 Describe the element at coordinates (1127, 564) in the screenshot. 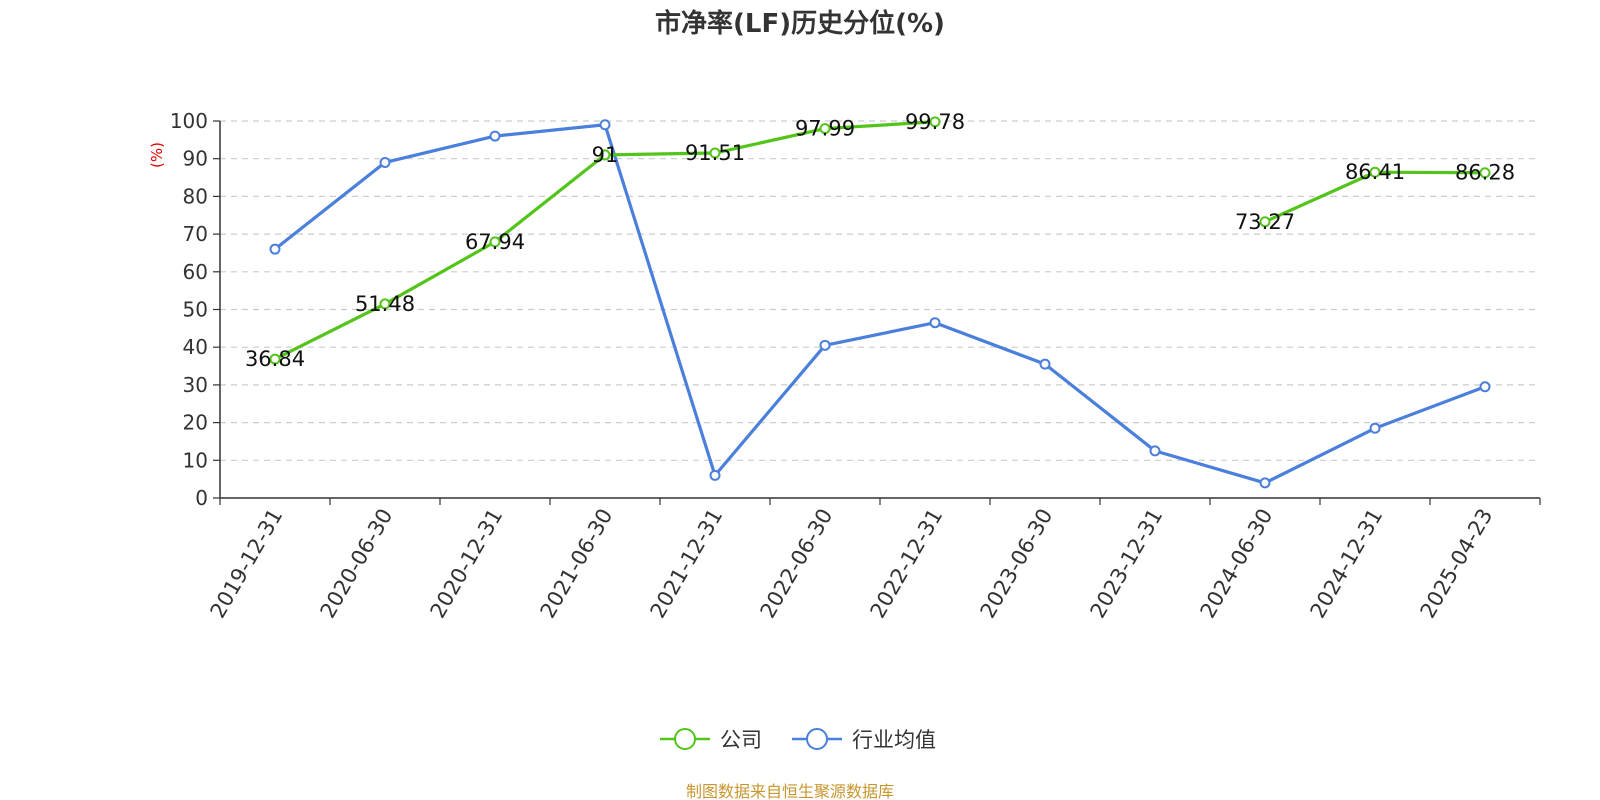

I see `x-tick-label: 2023-12-31` at that location.